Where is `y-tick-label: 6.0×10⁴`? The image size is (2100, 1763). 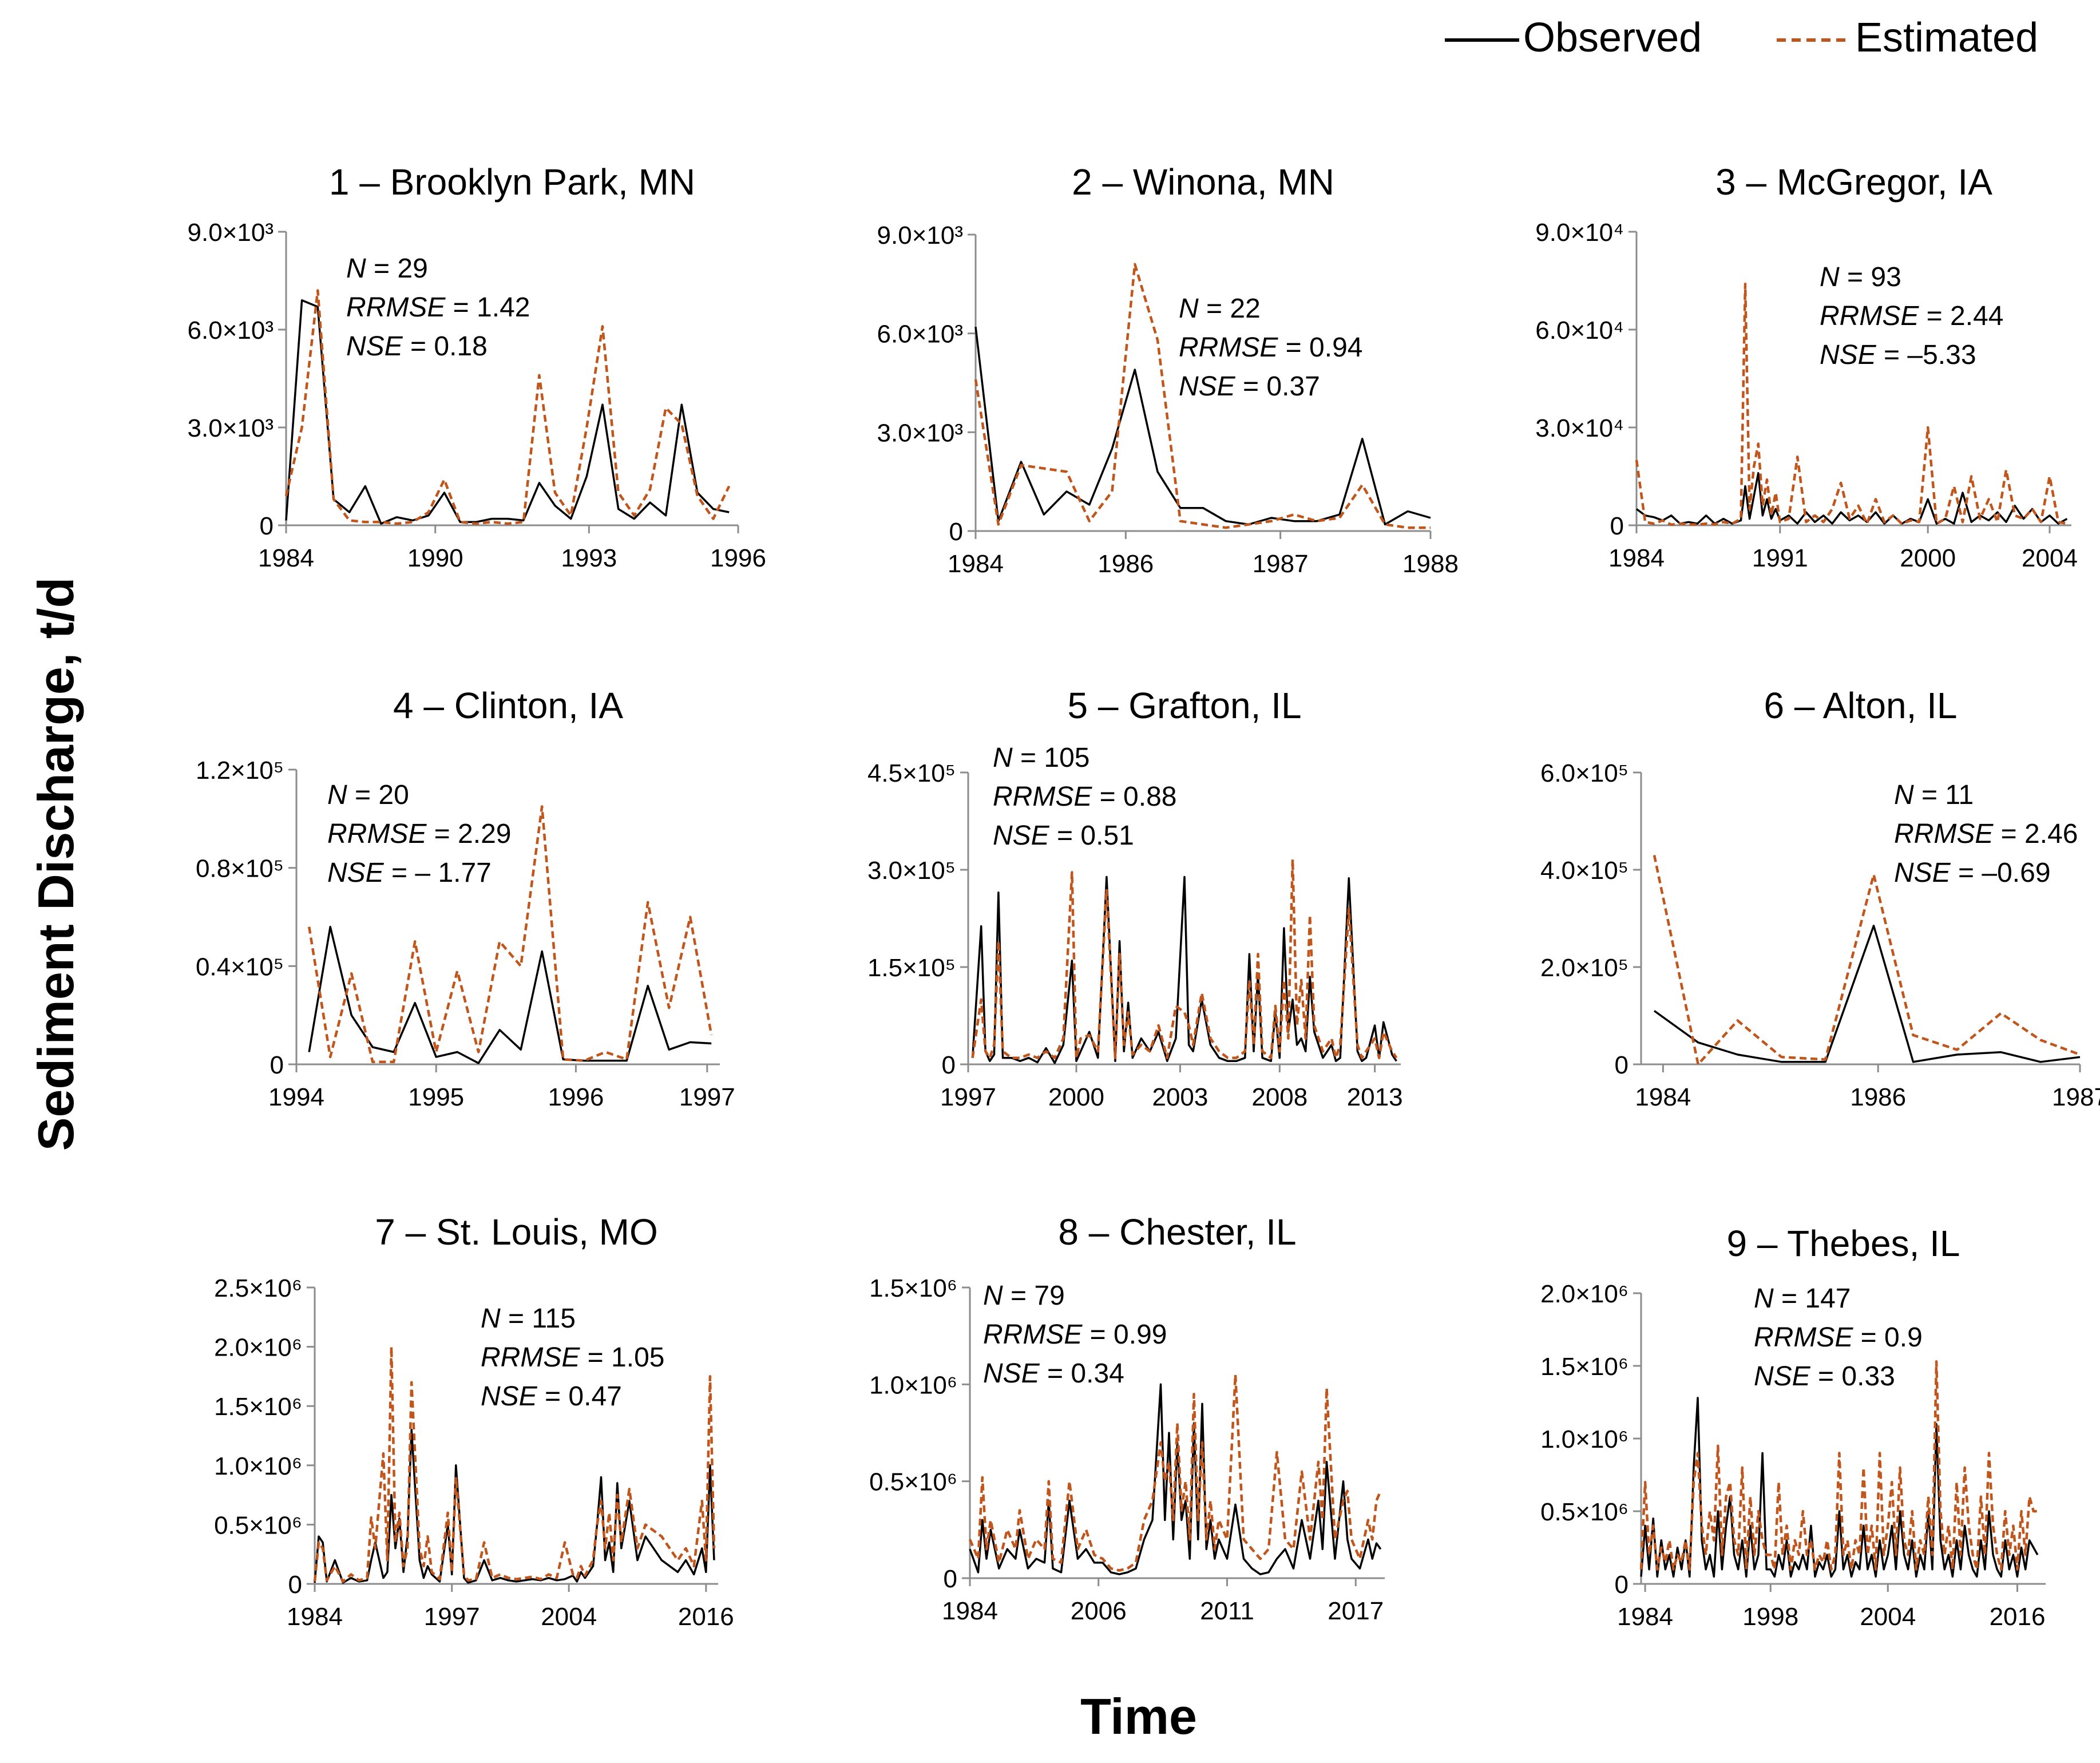 y-tick-label: 6.0×10⁴ is located at coordinates (1580, 330).